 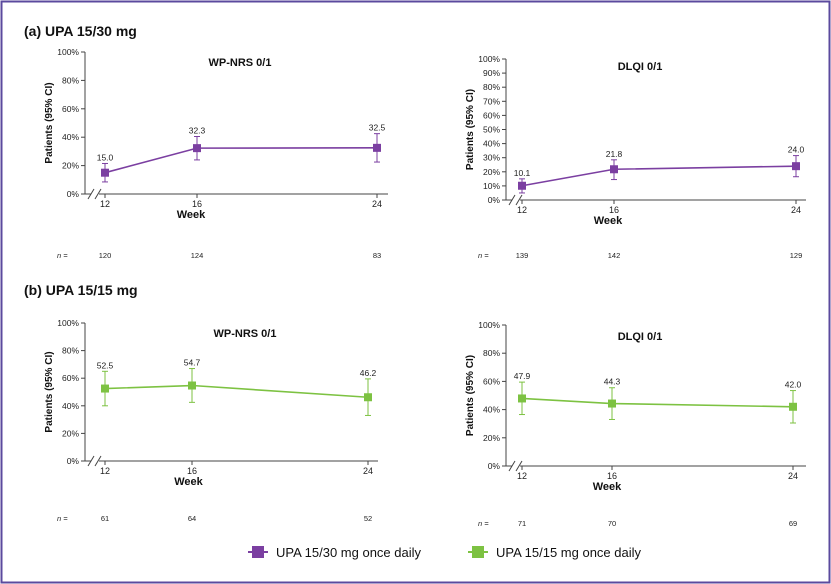 I want to click on n-value: 64, so click(x=192, y=518).